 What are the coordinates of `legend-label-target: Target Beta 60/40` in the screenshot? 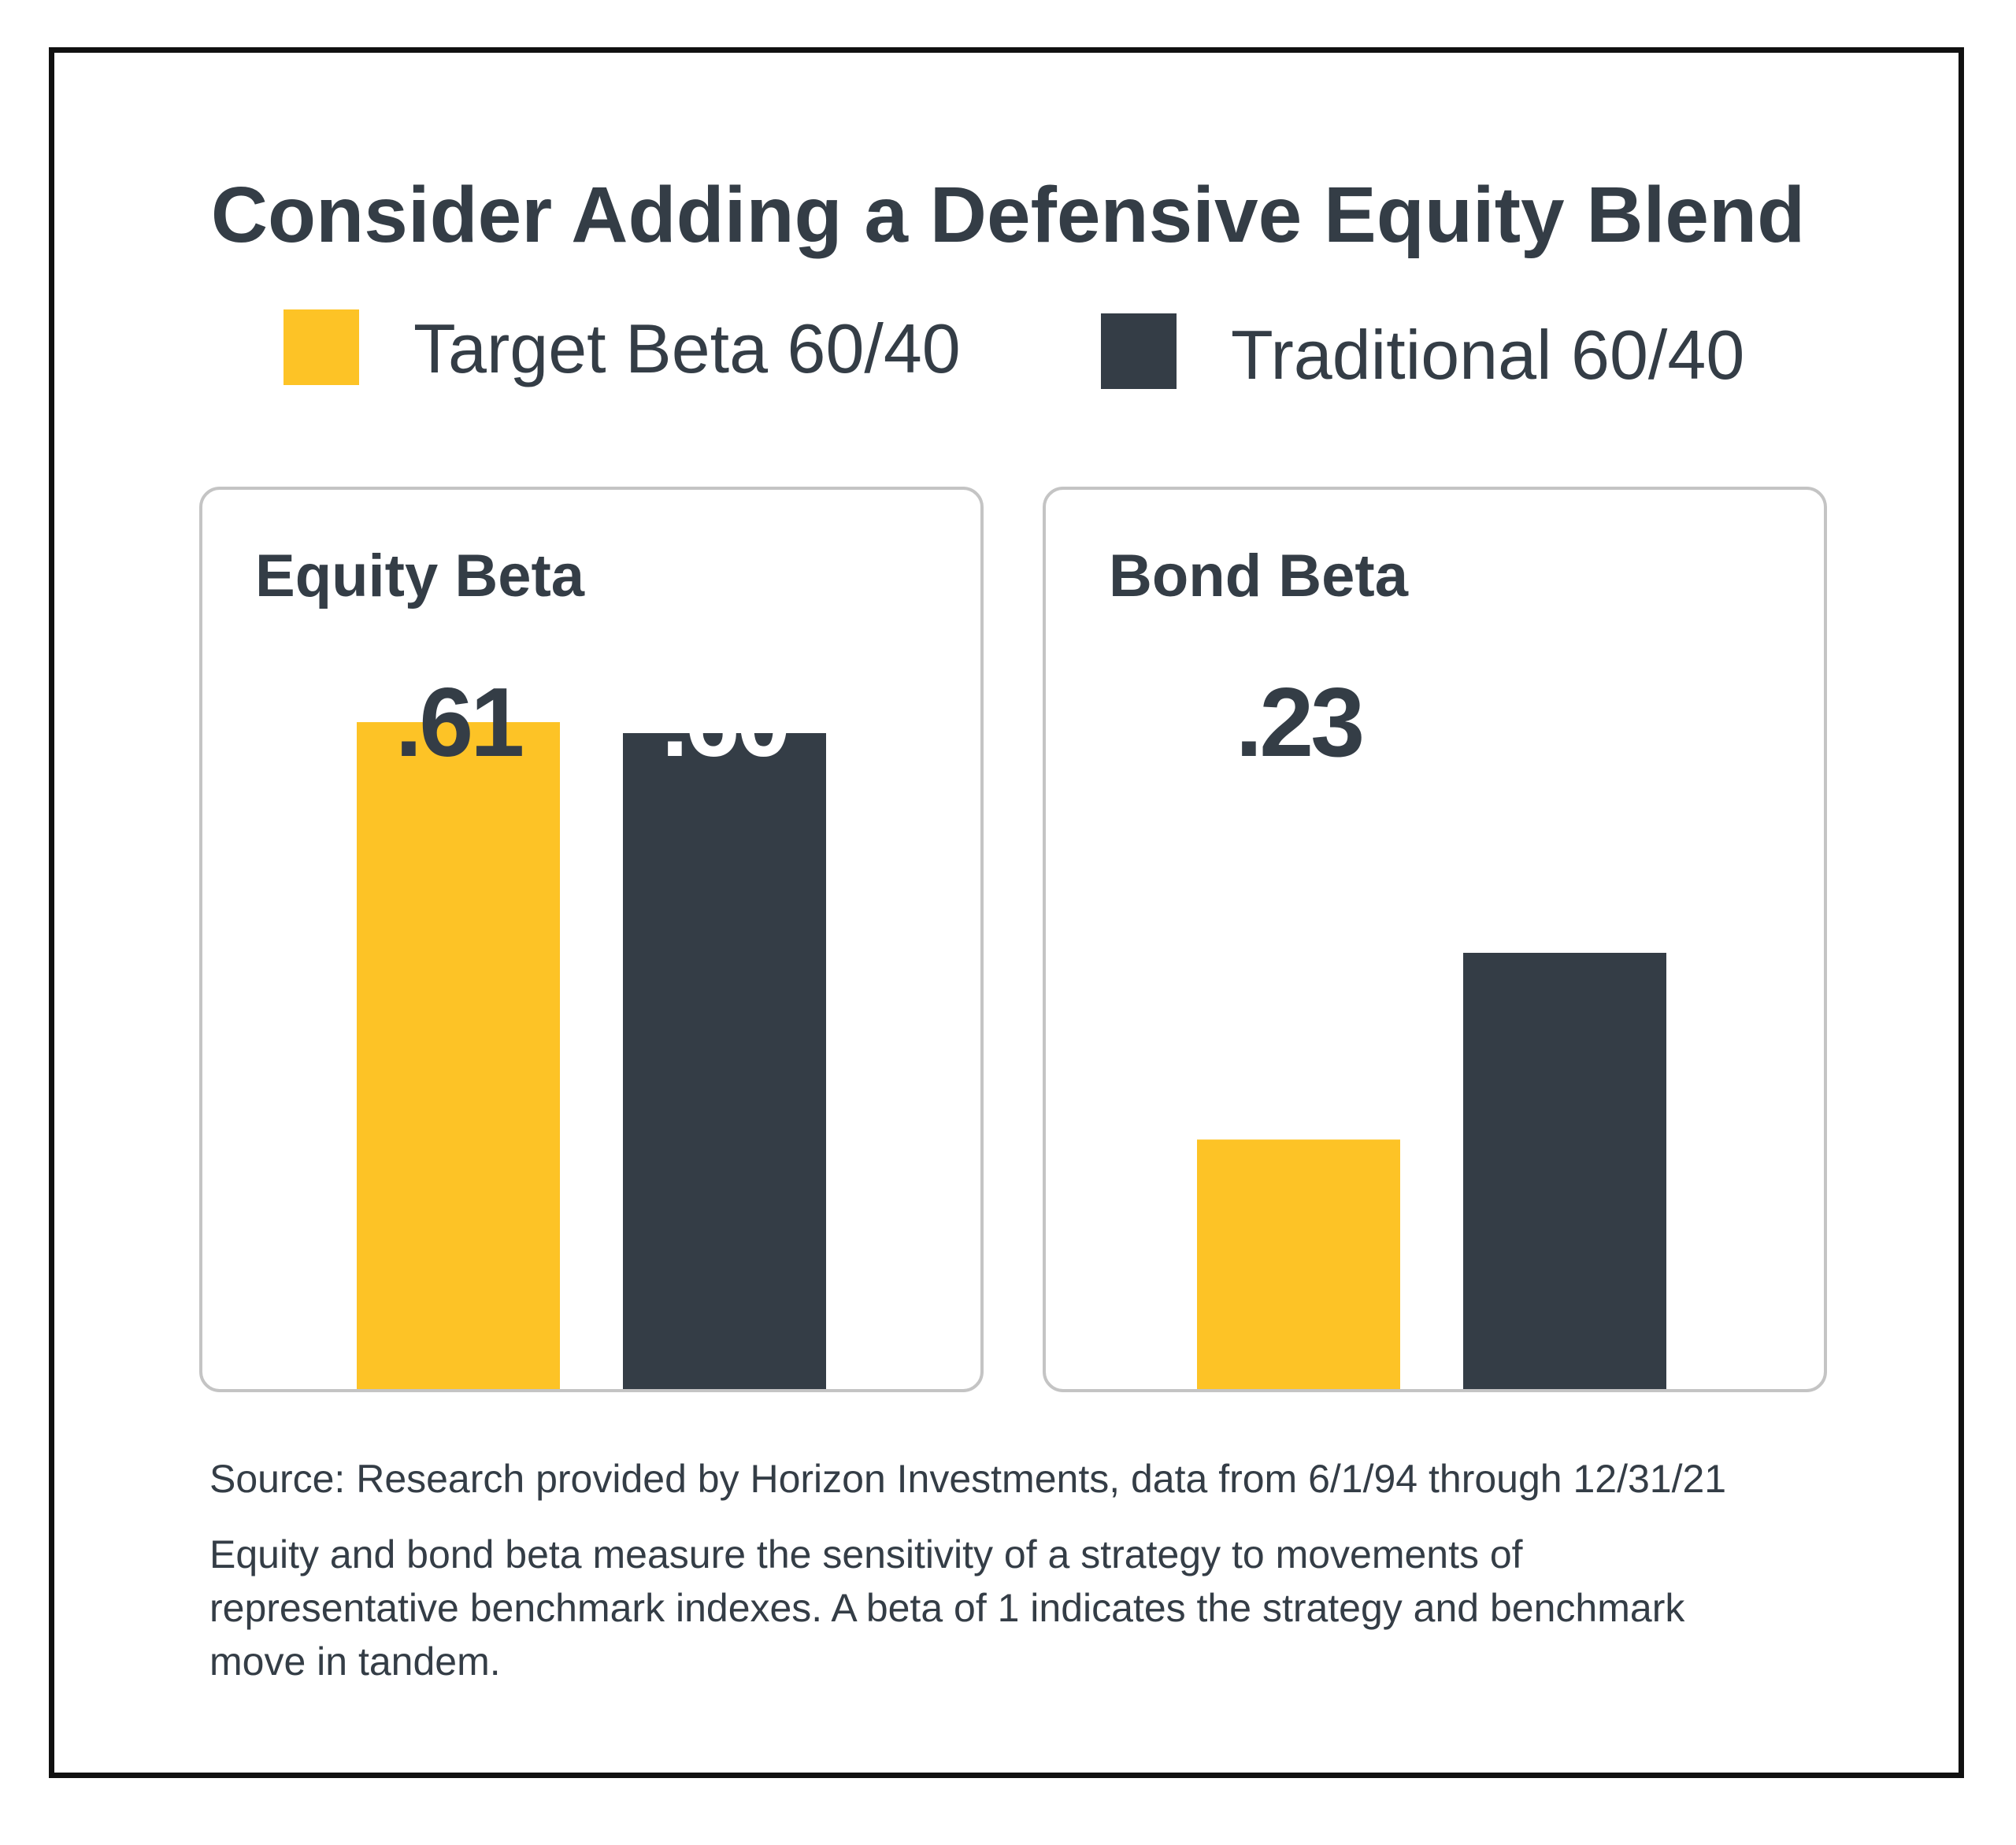 It's located at (687, 348).